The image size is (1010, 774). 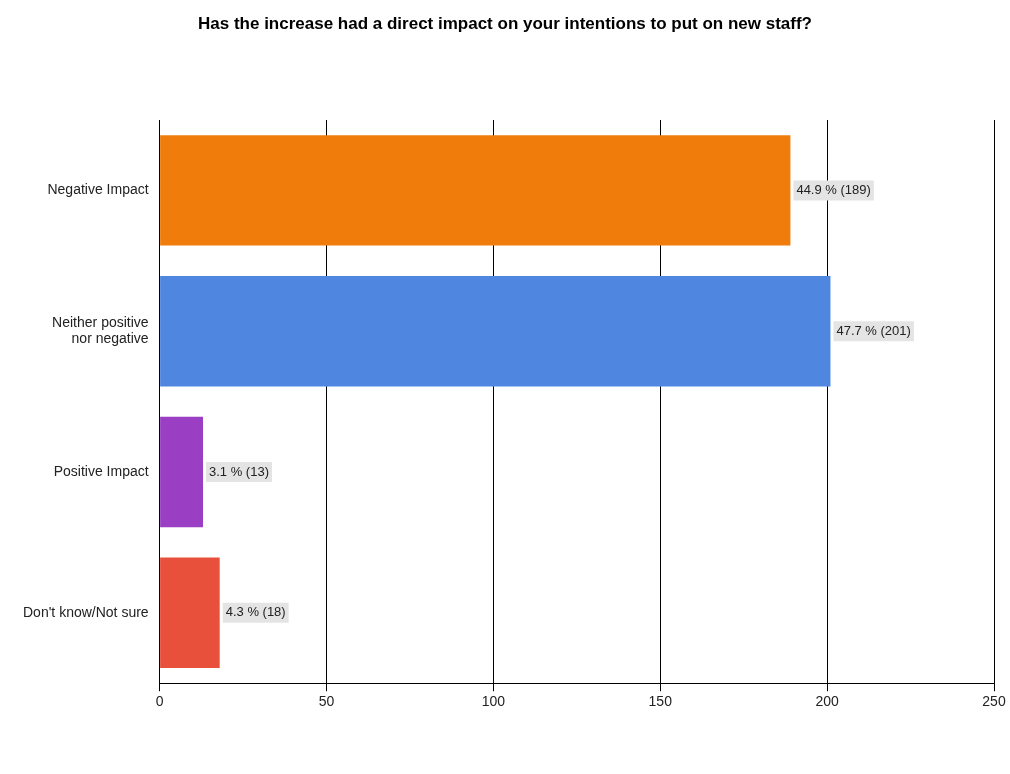 What do you see at coordinates (326, 701) in the screenshot?
I see `x-tick-label: 50` at bounding box center [326, 701].